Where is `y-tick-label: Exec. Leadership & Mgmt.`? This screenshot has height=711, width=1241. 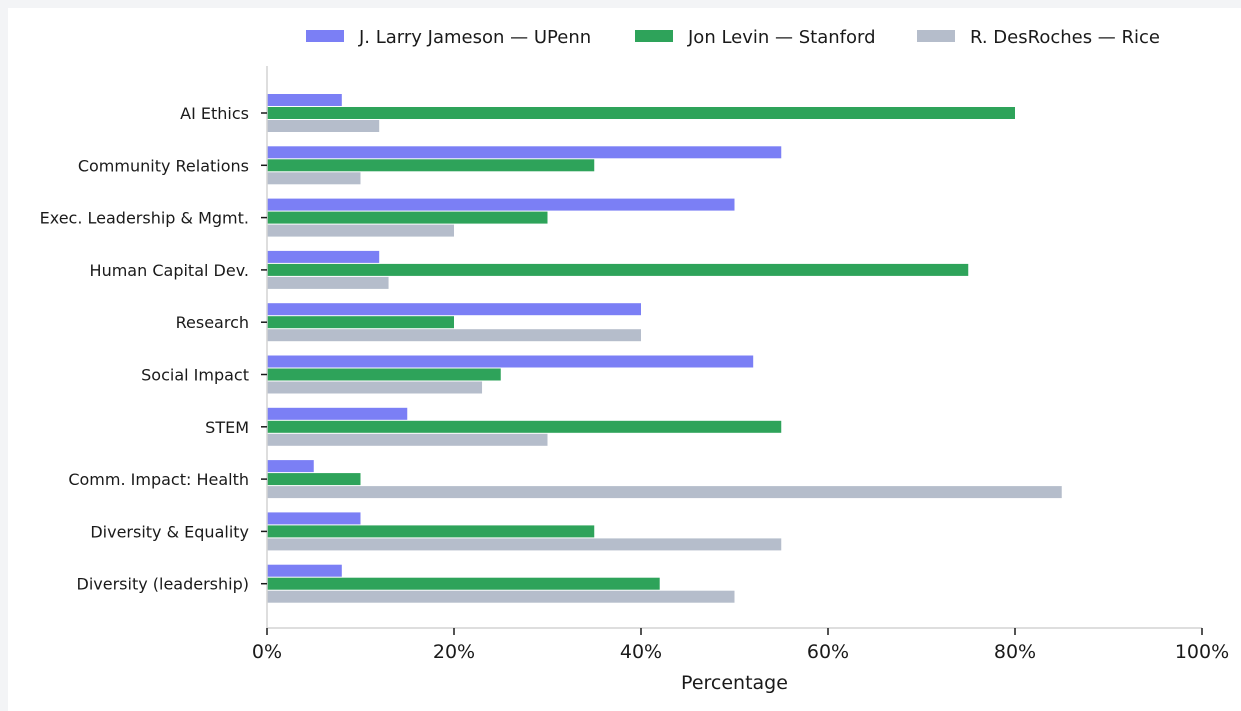
y-tick-label: Exec. Leadership & Mgmt. is located at coordinates (144, 218).